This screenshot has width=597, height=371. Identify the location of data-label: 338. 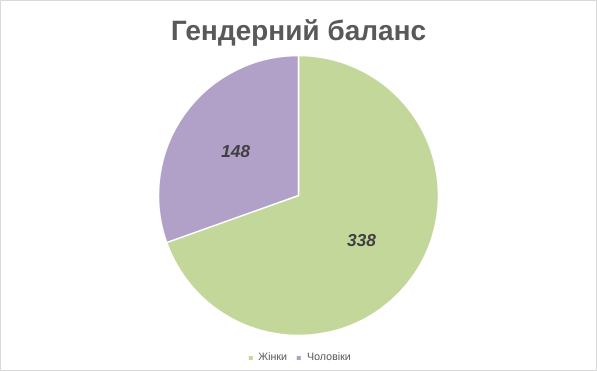
(361, 240).